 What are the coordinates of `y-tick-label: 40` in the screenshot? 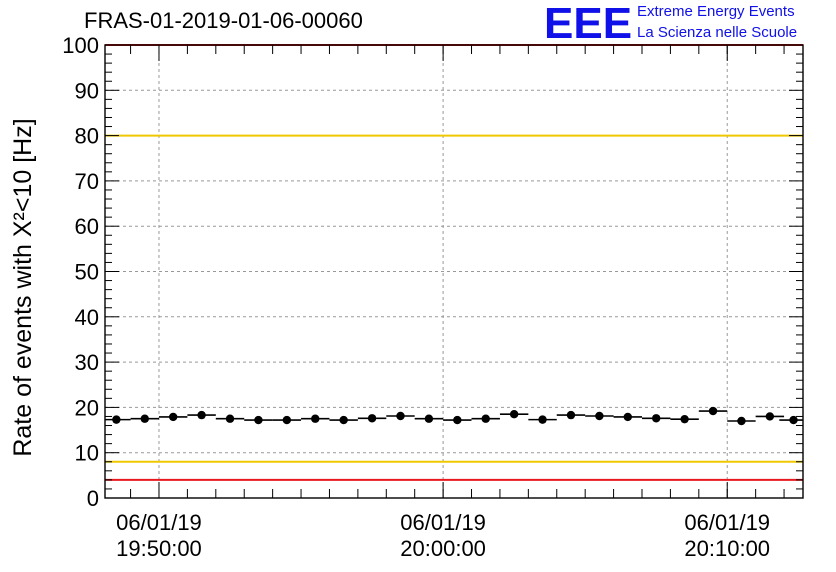 It's located at (87, 317).